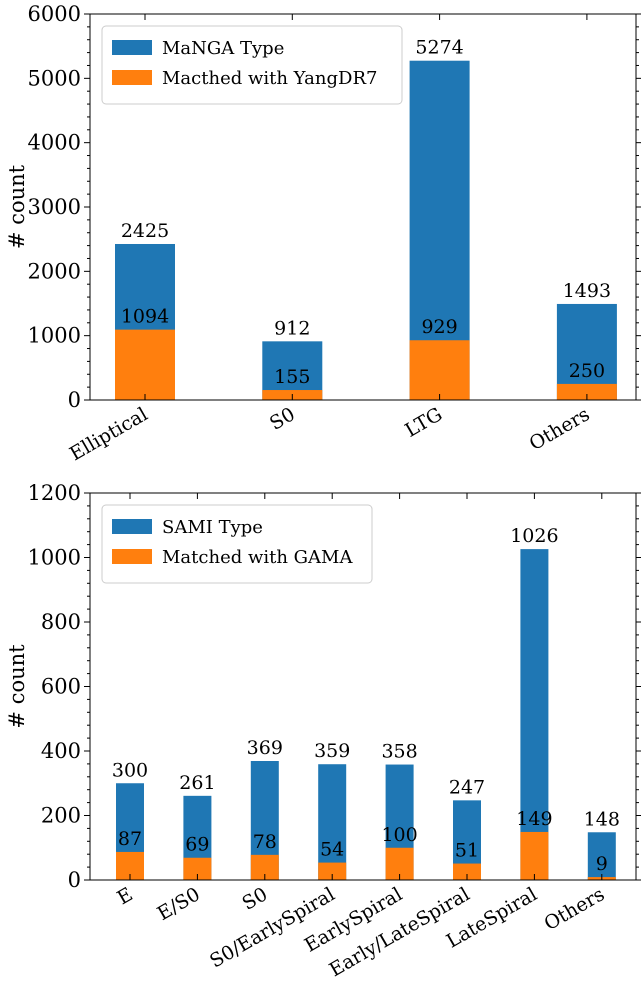 This screenshot has width=641, height=986. What do you see at coordinates (265, 748) in the screenshot?
I see `value-label: 369` at bounding box center [265, 748].